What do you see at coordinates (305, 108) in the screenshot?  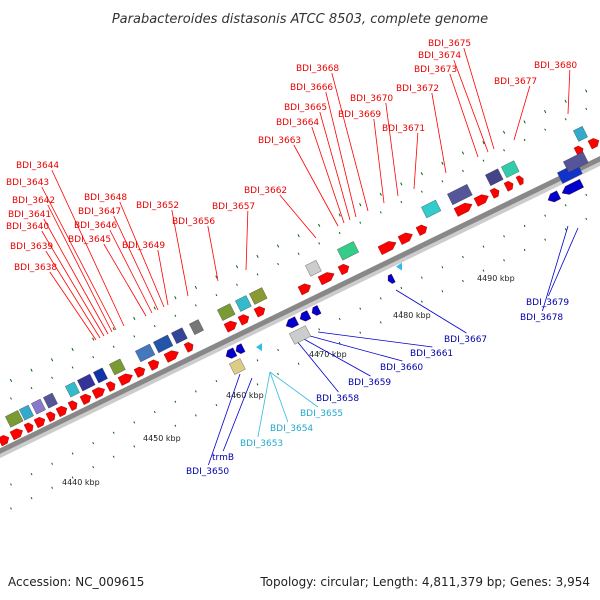 I see `gene-label-bdi_3665: BDI_3665` at bounding box center [305, 108].